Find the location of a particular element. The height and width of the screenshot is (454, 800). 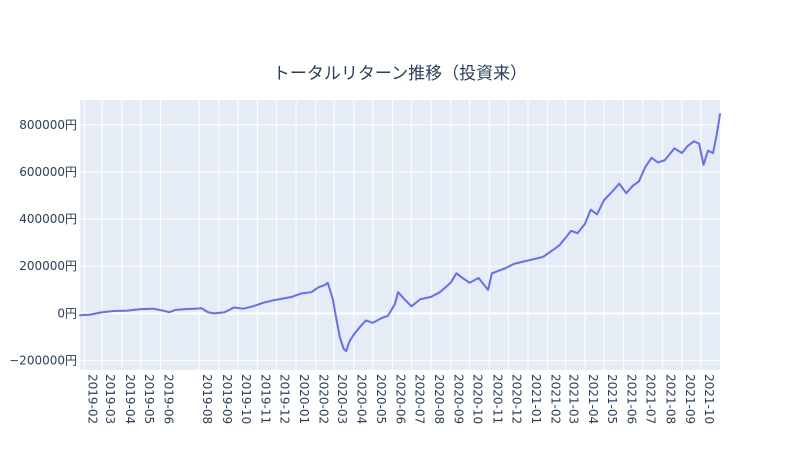

x-tick-label: 2020-11 is located at coordinates (497, 399).